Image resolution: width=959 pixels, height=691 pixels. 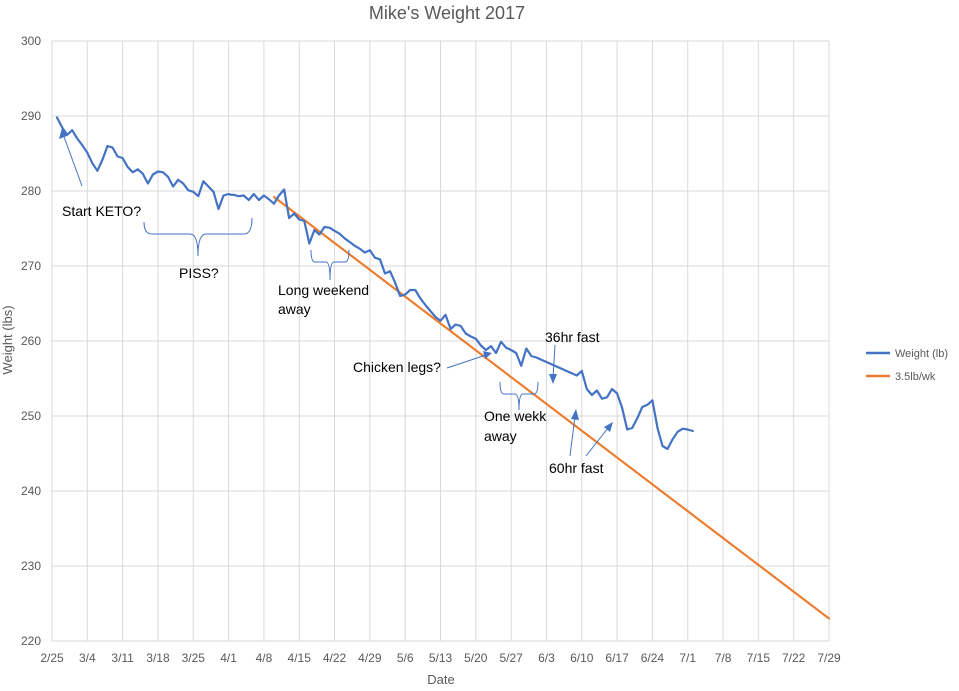 I want to click on long-weekend-brace, so click(x=330, y=265).